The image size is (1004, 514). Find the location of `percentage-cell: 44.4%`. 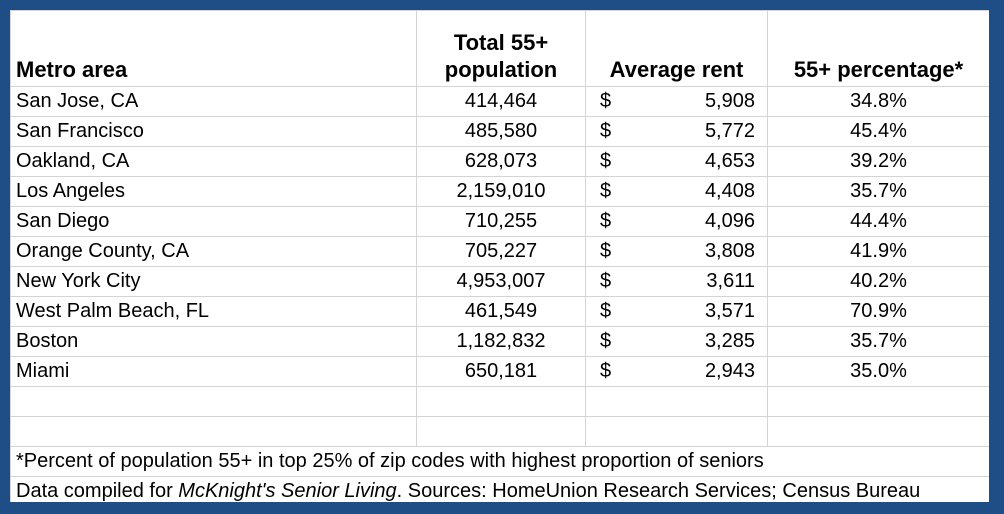

percentage-cell: 44.4% is located at coordinates (878, 221).